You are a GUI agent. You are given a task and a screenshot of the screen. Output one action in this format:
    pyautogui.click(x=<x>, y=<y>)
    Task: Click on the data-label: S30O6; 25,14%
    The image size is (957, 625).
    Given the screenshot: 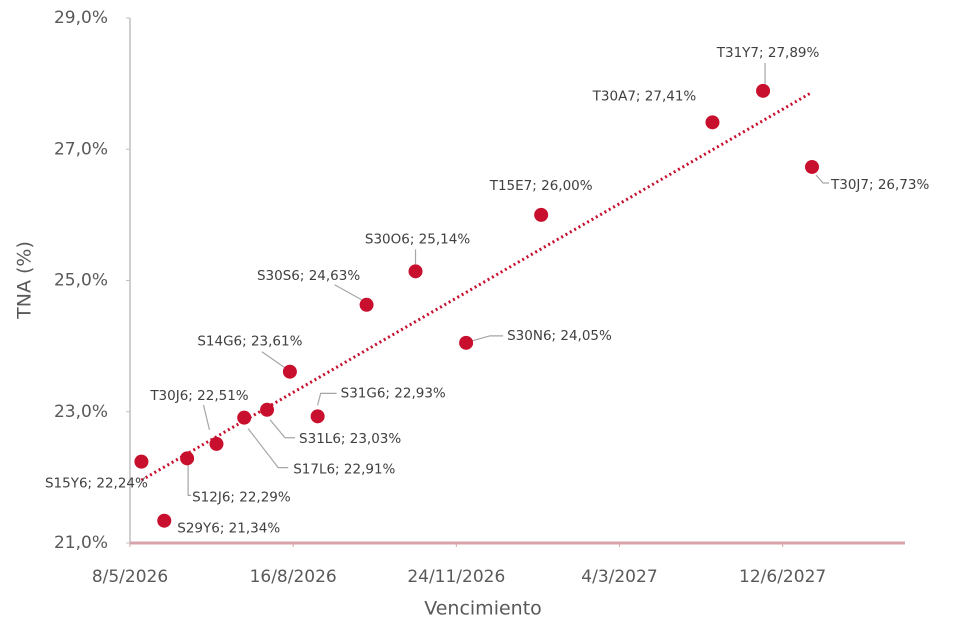 What is the action you would take?
    pyautogui.click(x=417, y=239)
    